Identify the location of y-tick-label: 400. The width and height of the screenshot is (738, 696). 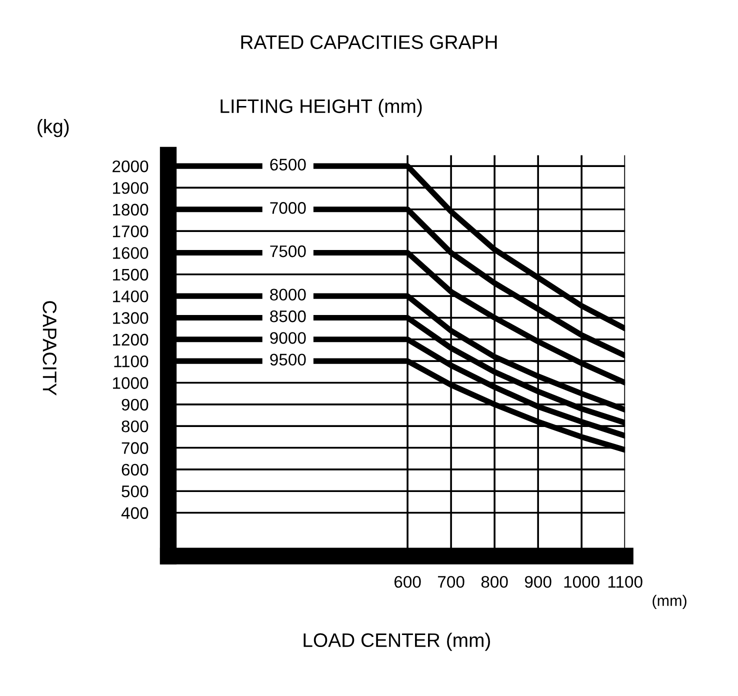
(134, 513).